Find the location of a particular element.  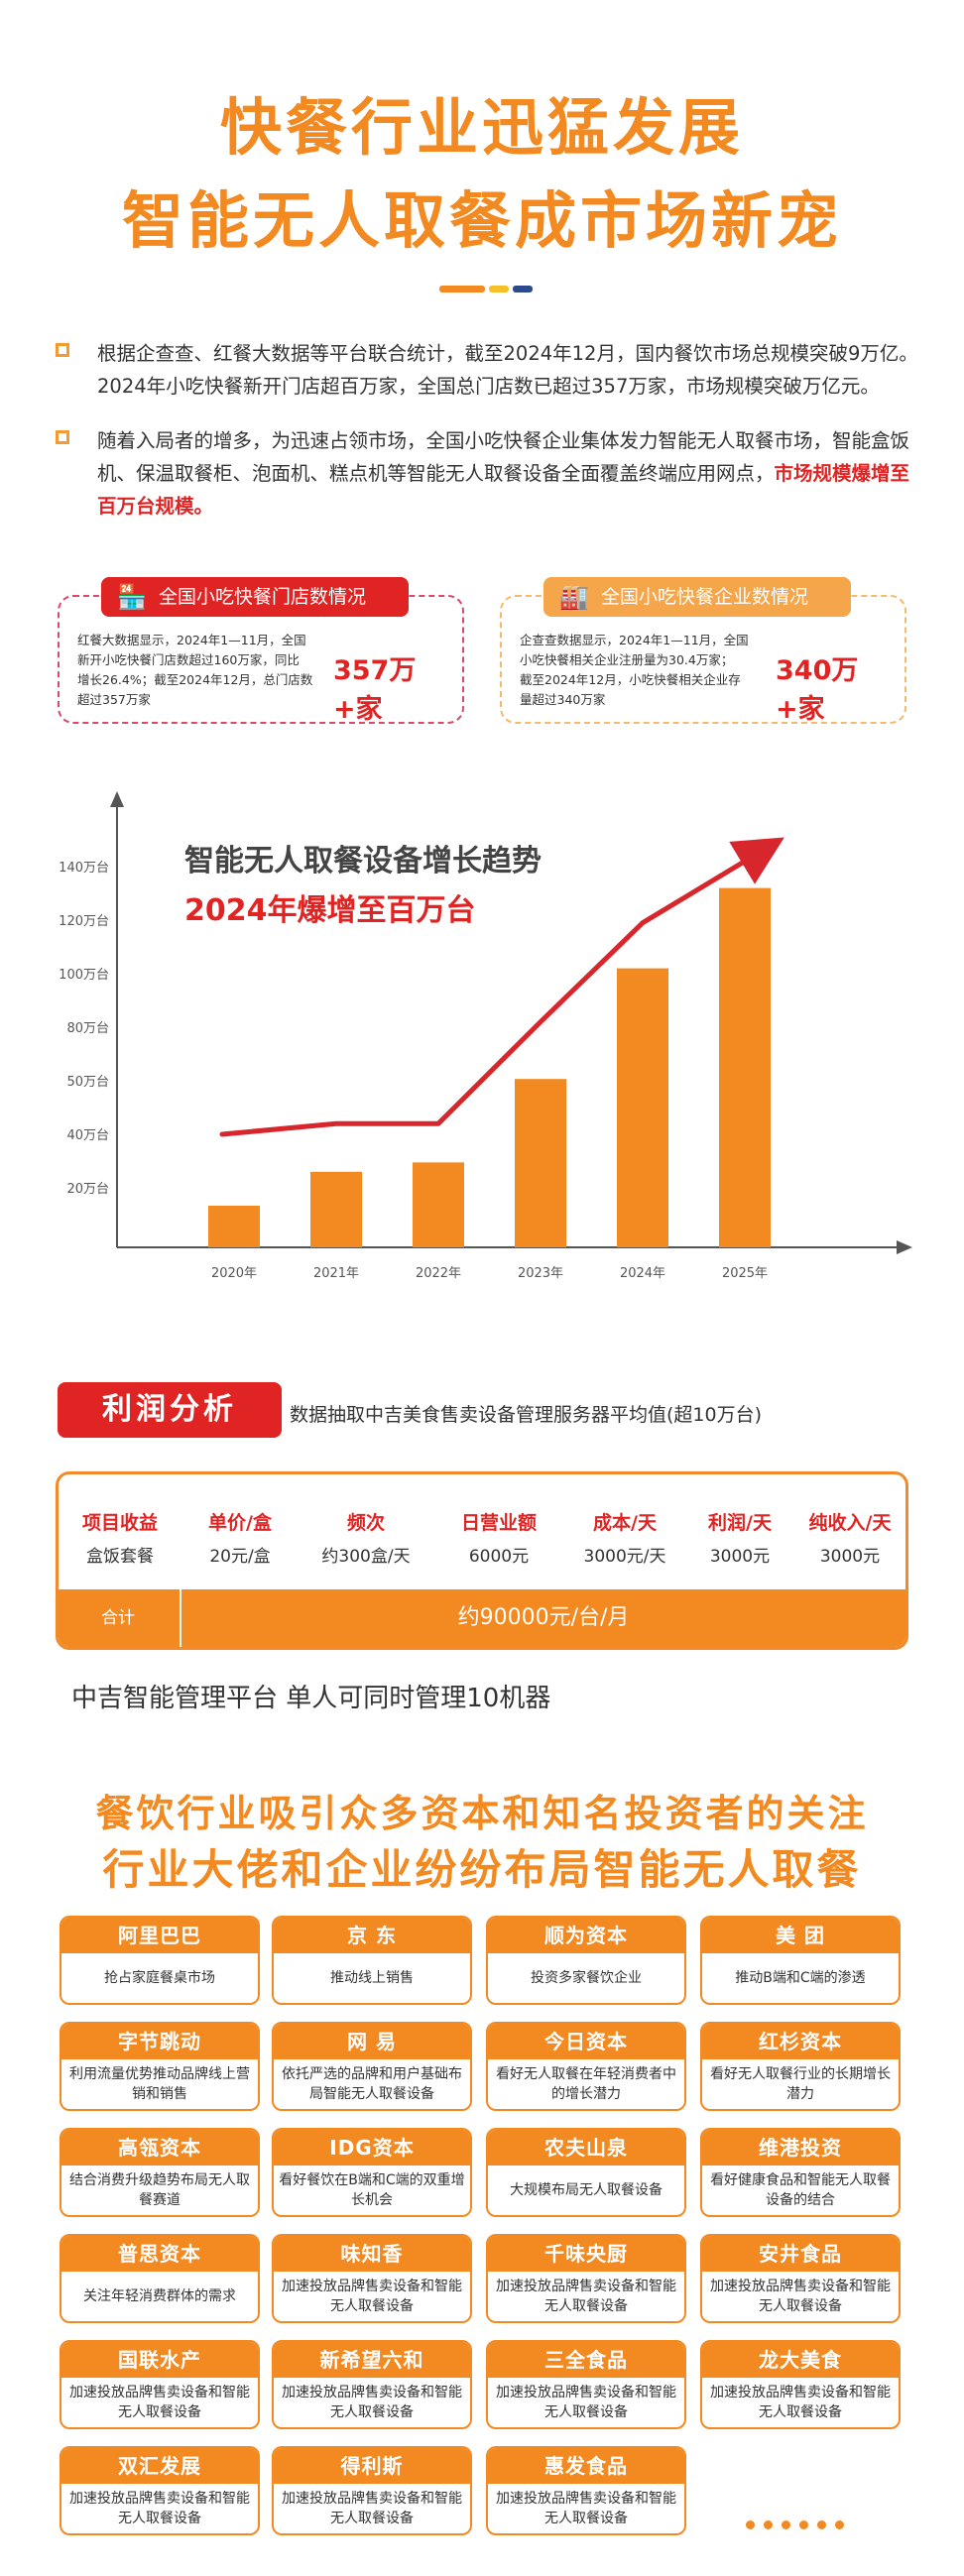

investor-name: 三全食品 is located at coordinates (586, 2360).